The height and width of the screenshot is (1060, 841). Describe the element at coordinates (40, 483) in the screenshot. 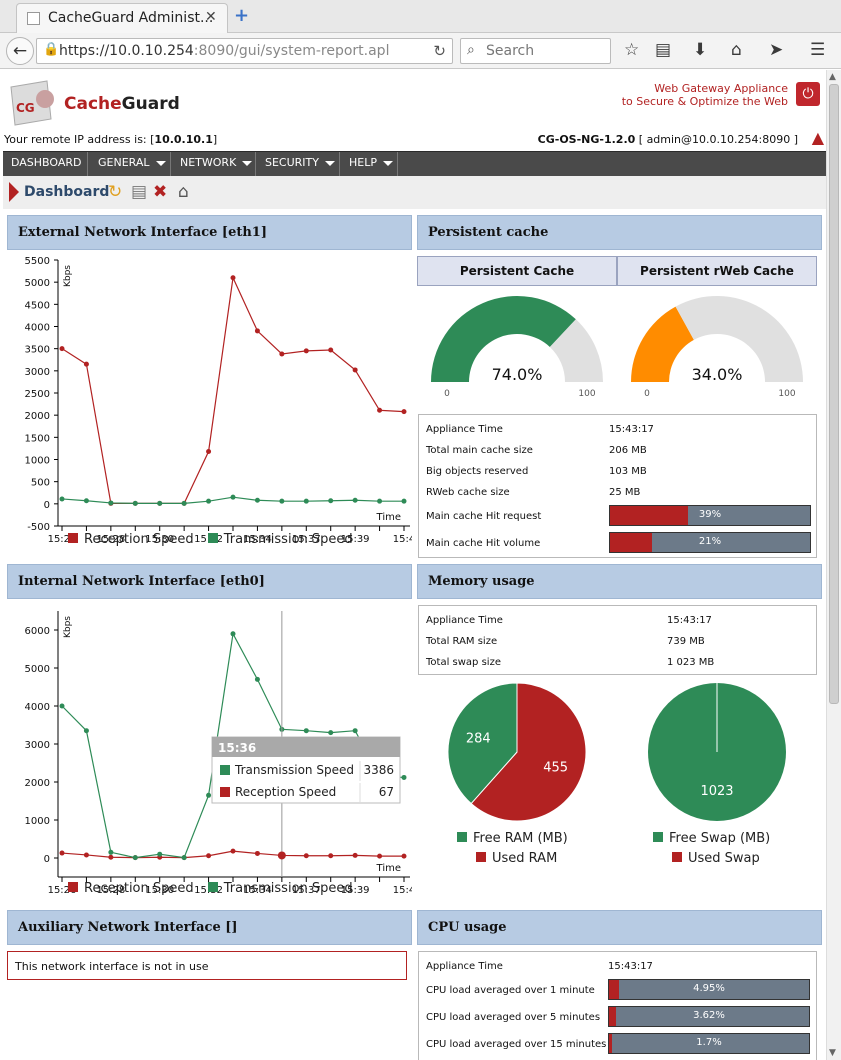

I see `y-tick-label: 500` at that location.